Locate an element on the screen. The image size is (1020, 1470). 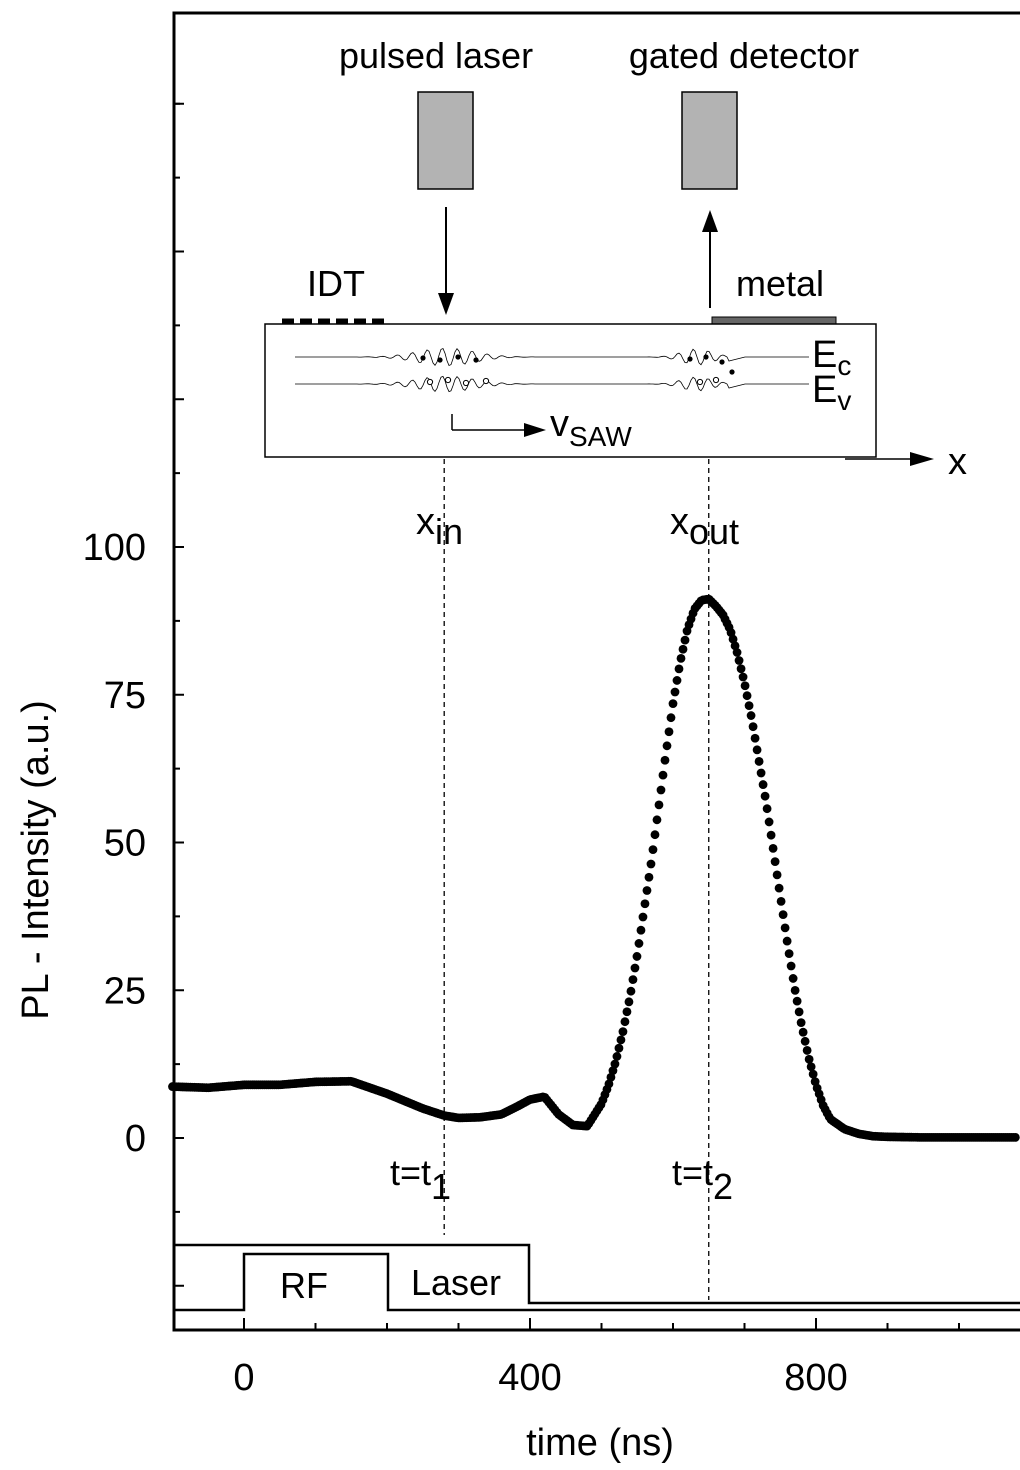
laser-pulse-trace is located at coordinates (597, 1274).